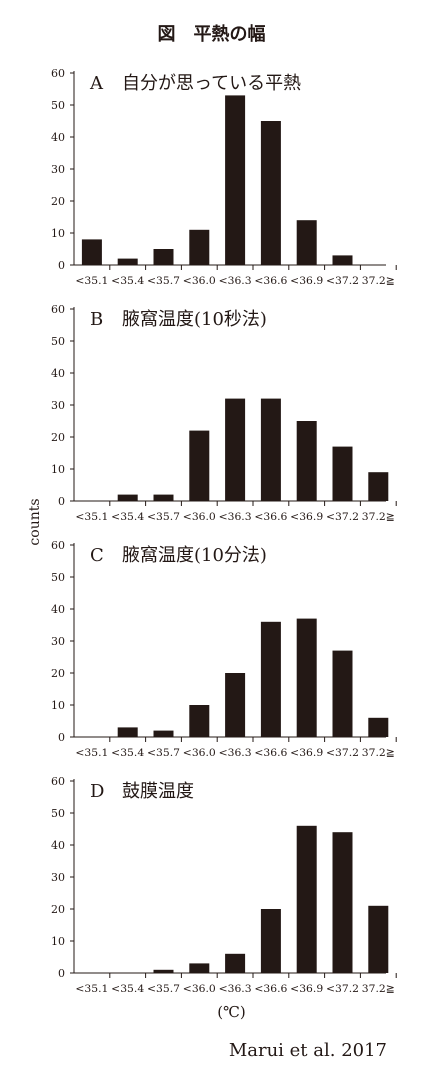  Describe the element at coordinates (96, 319) in the screenshot. I see `panel-letter: B` at that location.